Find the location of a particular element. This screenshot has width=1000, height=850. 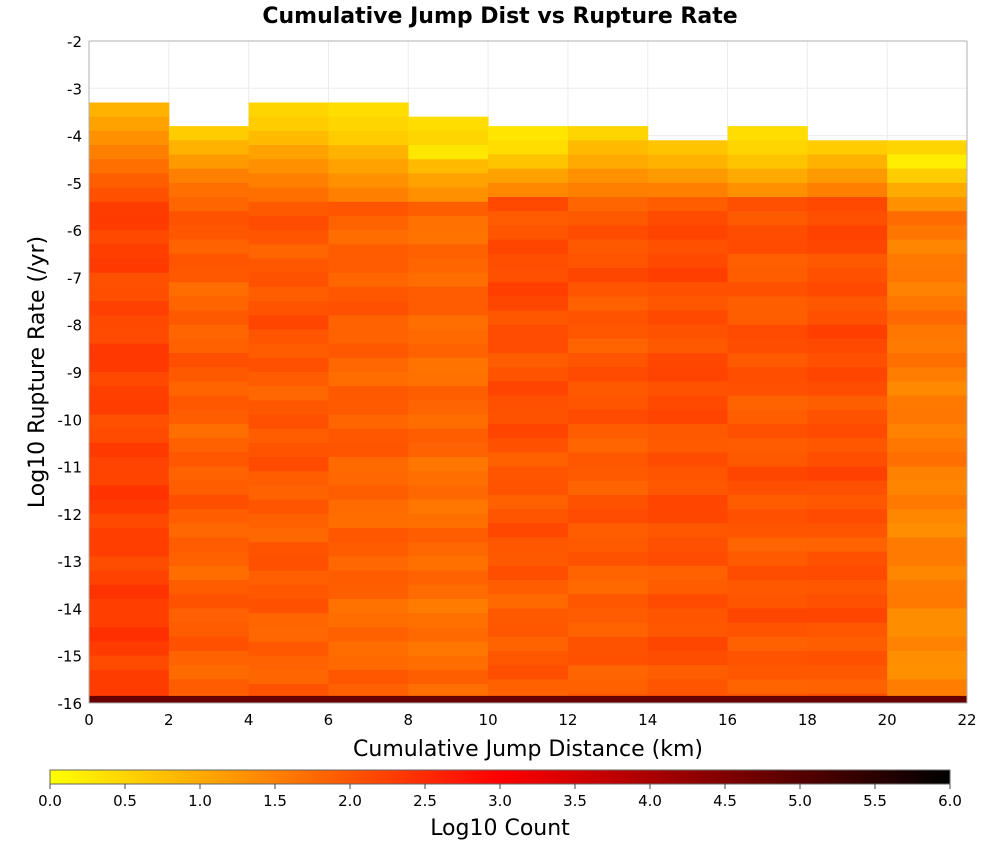

colorbar-tick-label: 1.5 is located at coordinates (275, 801).